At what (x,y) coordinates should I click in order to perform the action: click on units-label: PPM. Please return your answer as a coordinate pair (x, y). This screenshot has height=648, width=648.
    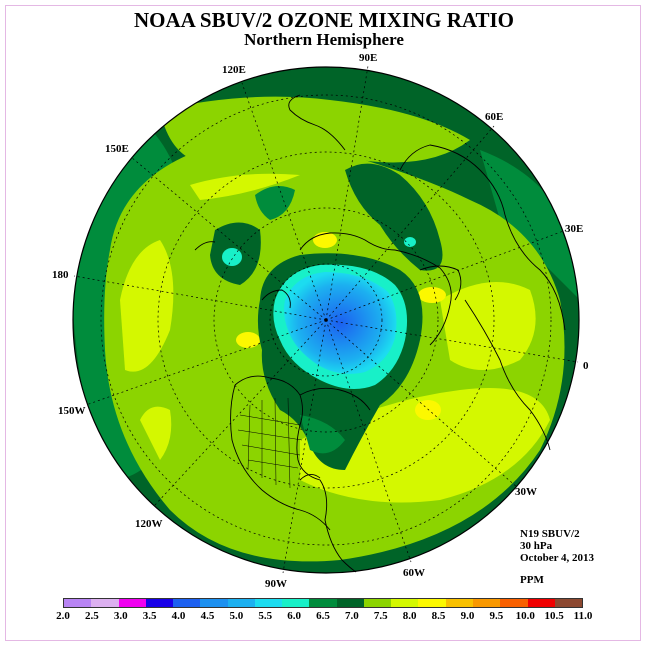
    Looking at the image, I should click on (532, 580).